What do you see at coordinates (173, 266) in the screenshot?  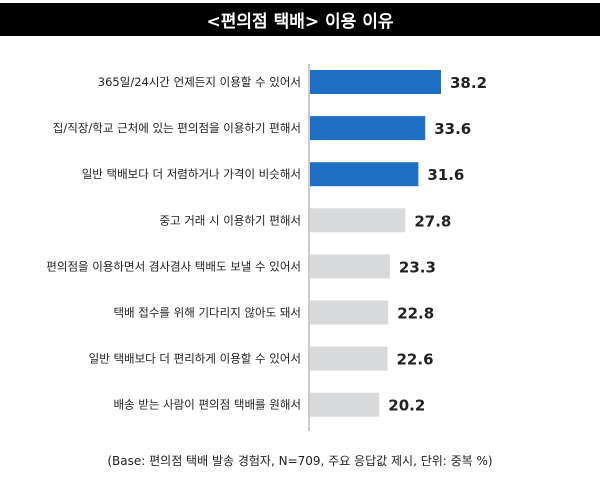 I see `category-label: 편의점을 이용하면서 겸사겸사 택배도 보낼 수 있어서` at bounding box center [173, 266].